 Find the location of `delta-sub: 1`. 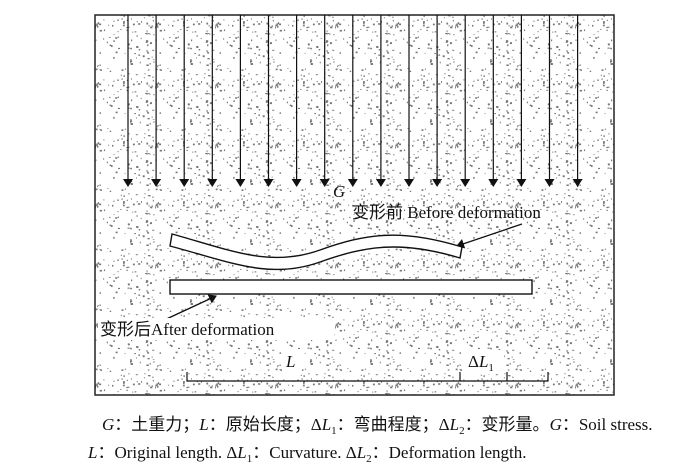

delta-sub: 1 is located at coordinates (491, 368).